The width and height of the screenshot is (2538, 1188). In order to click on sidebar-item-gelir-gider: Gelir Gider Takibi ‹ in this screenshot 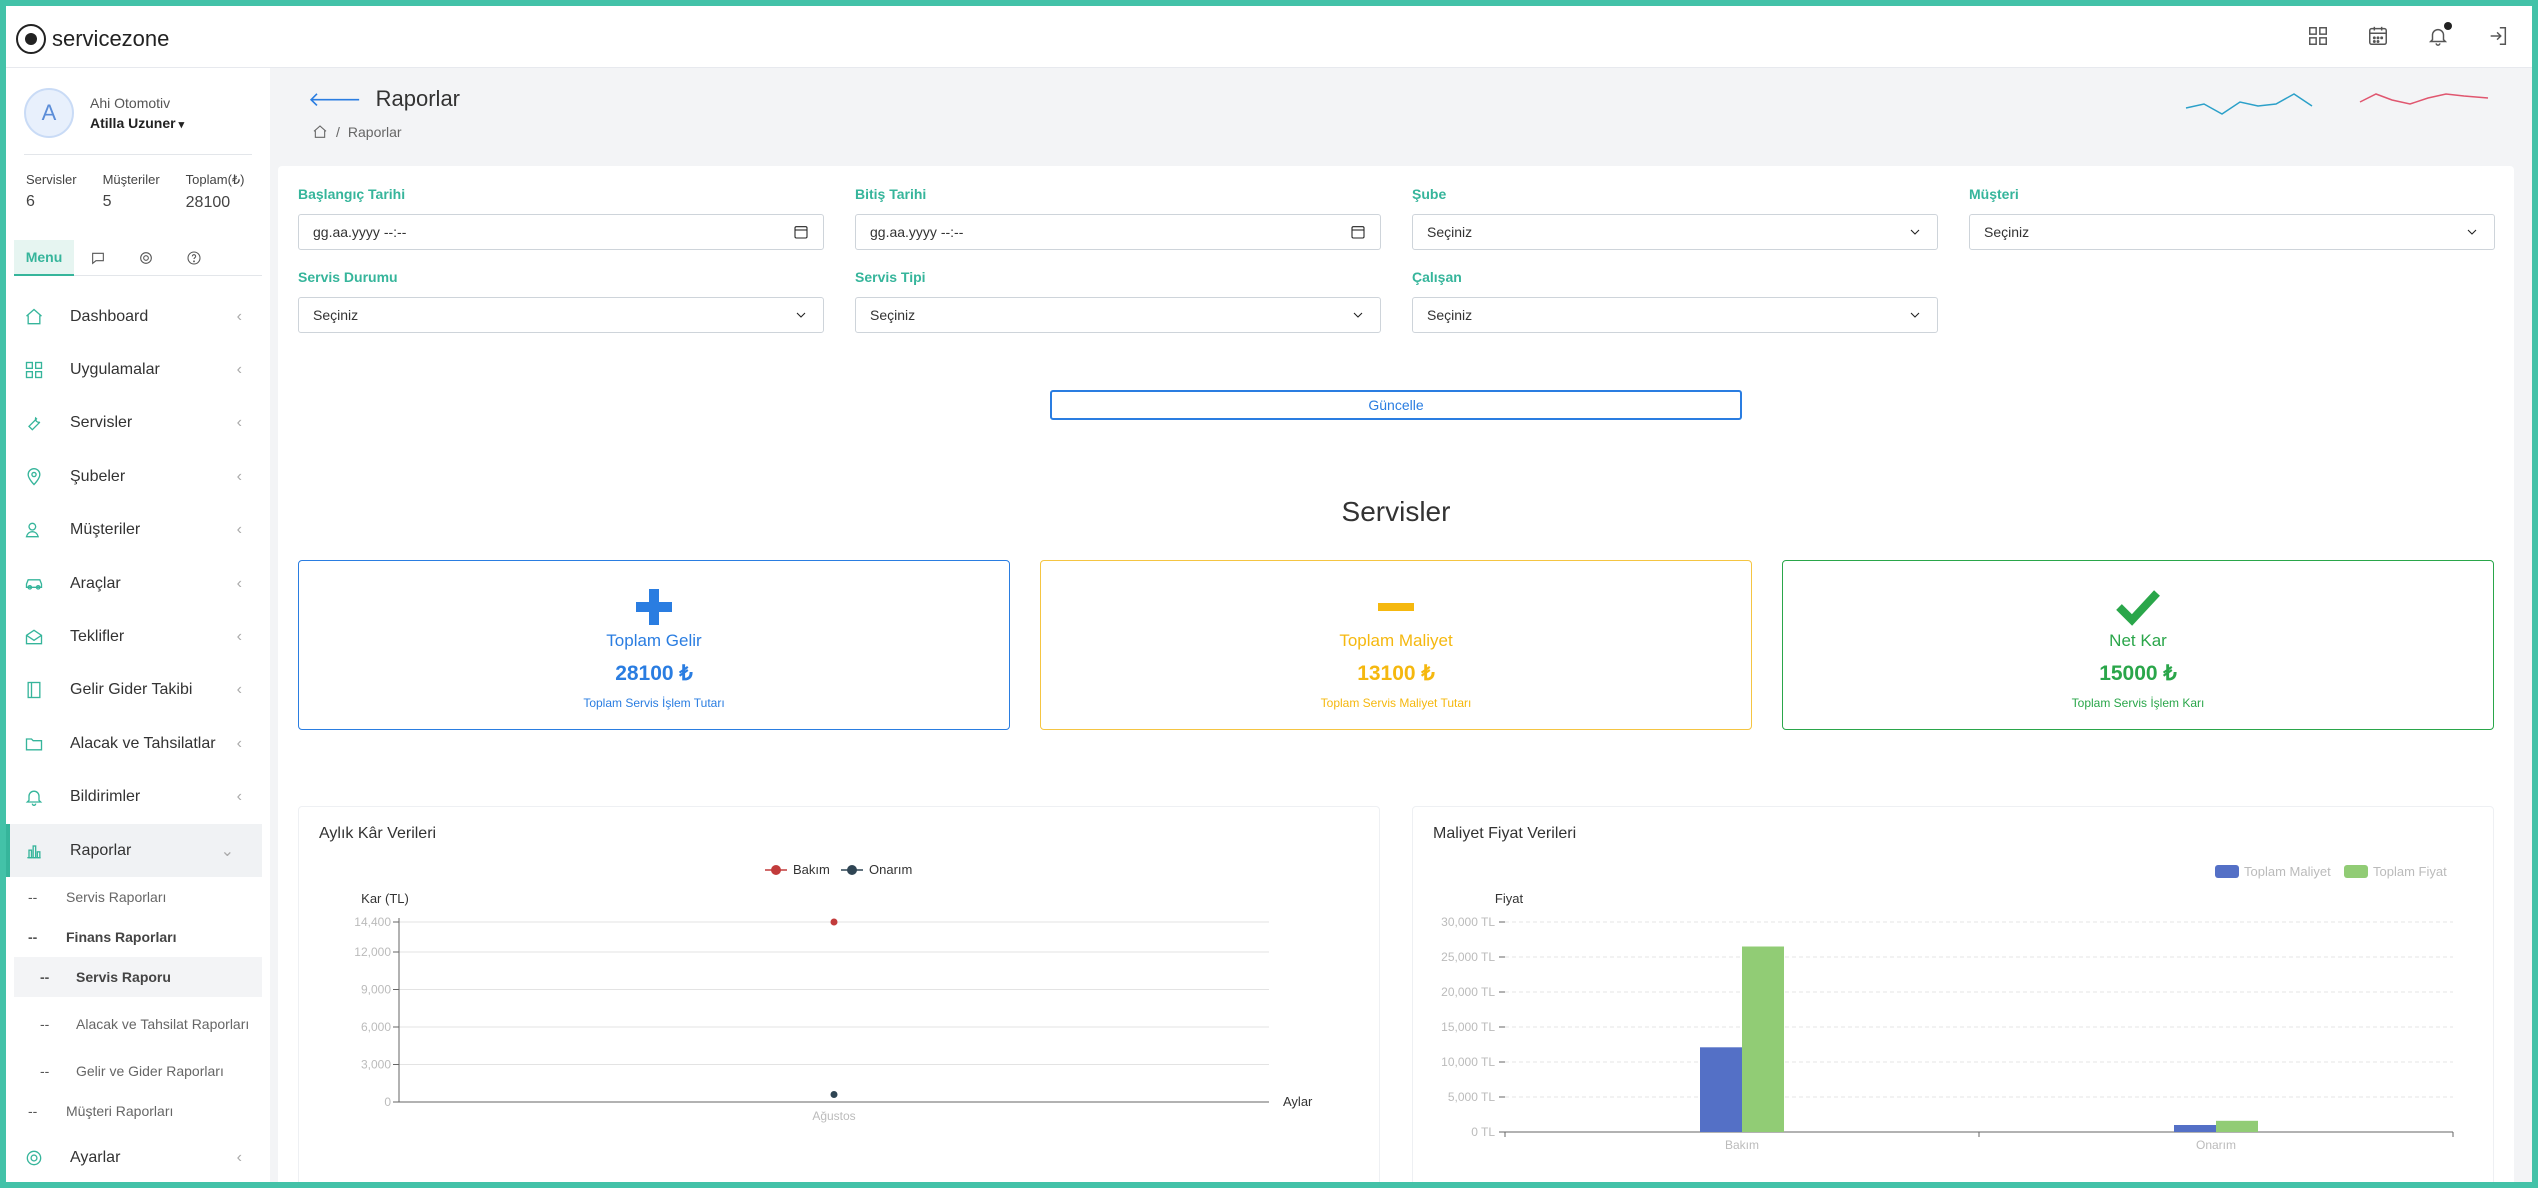, I will do `click(138, 690)`.